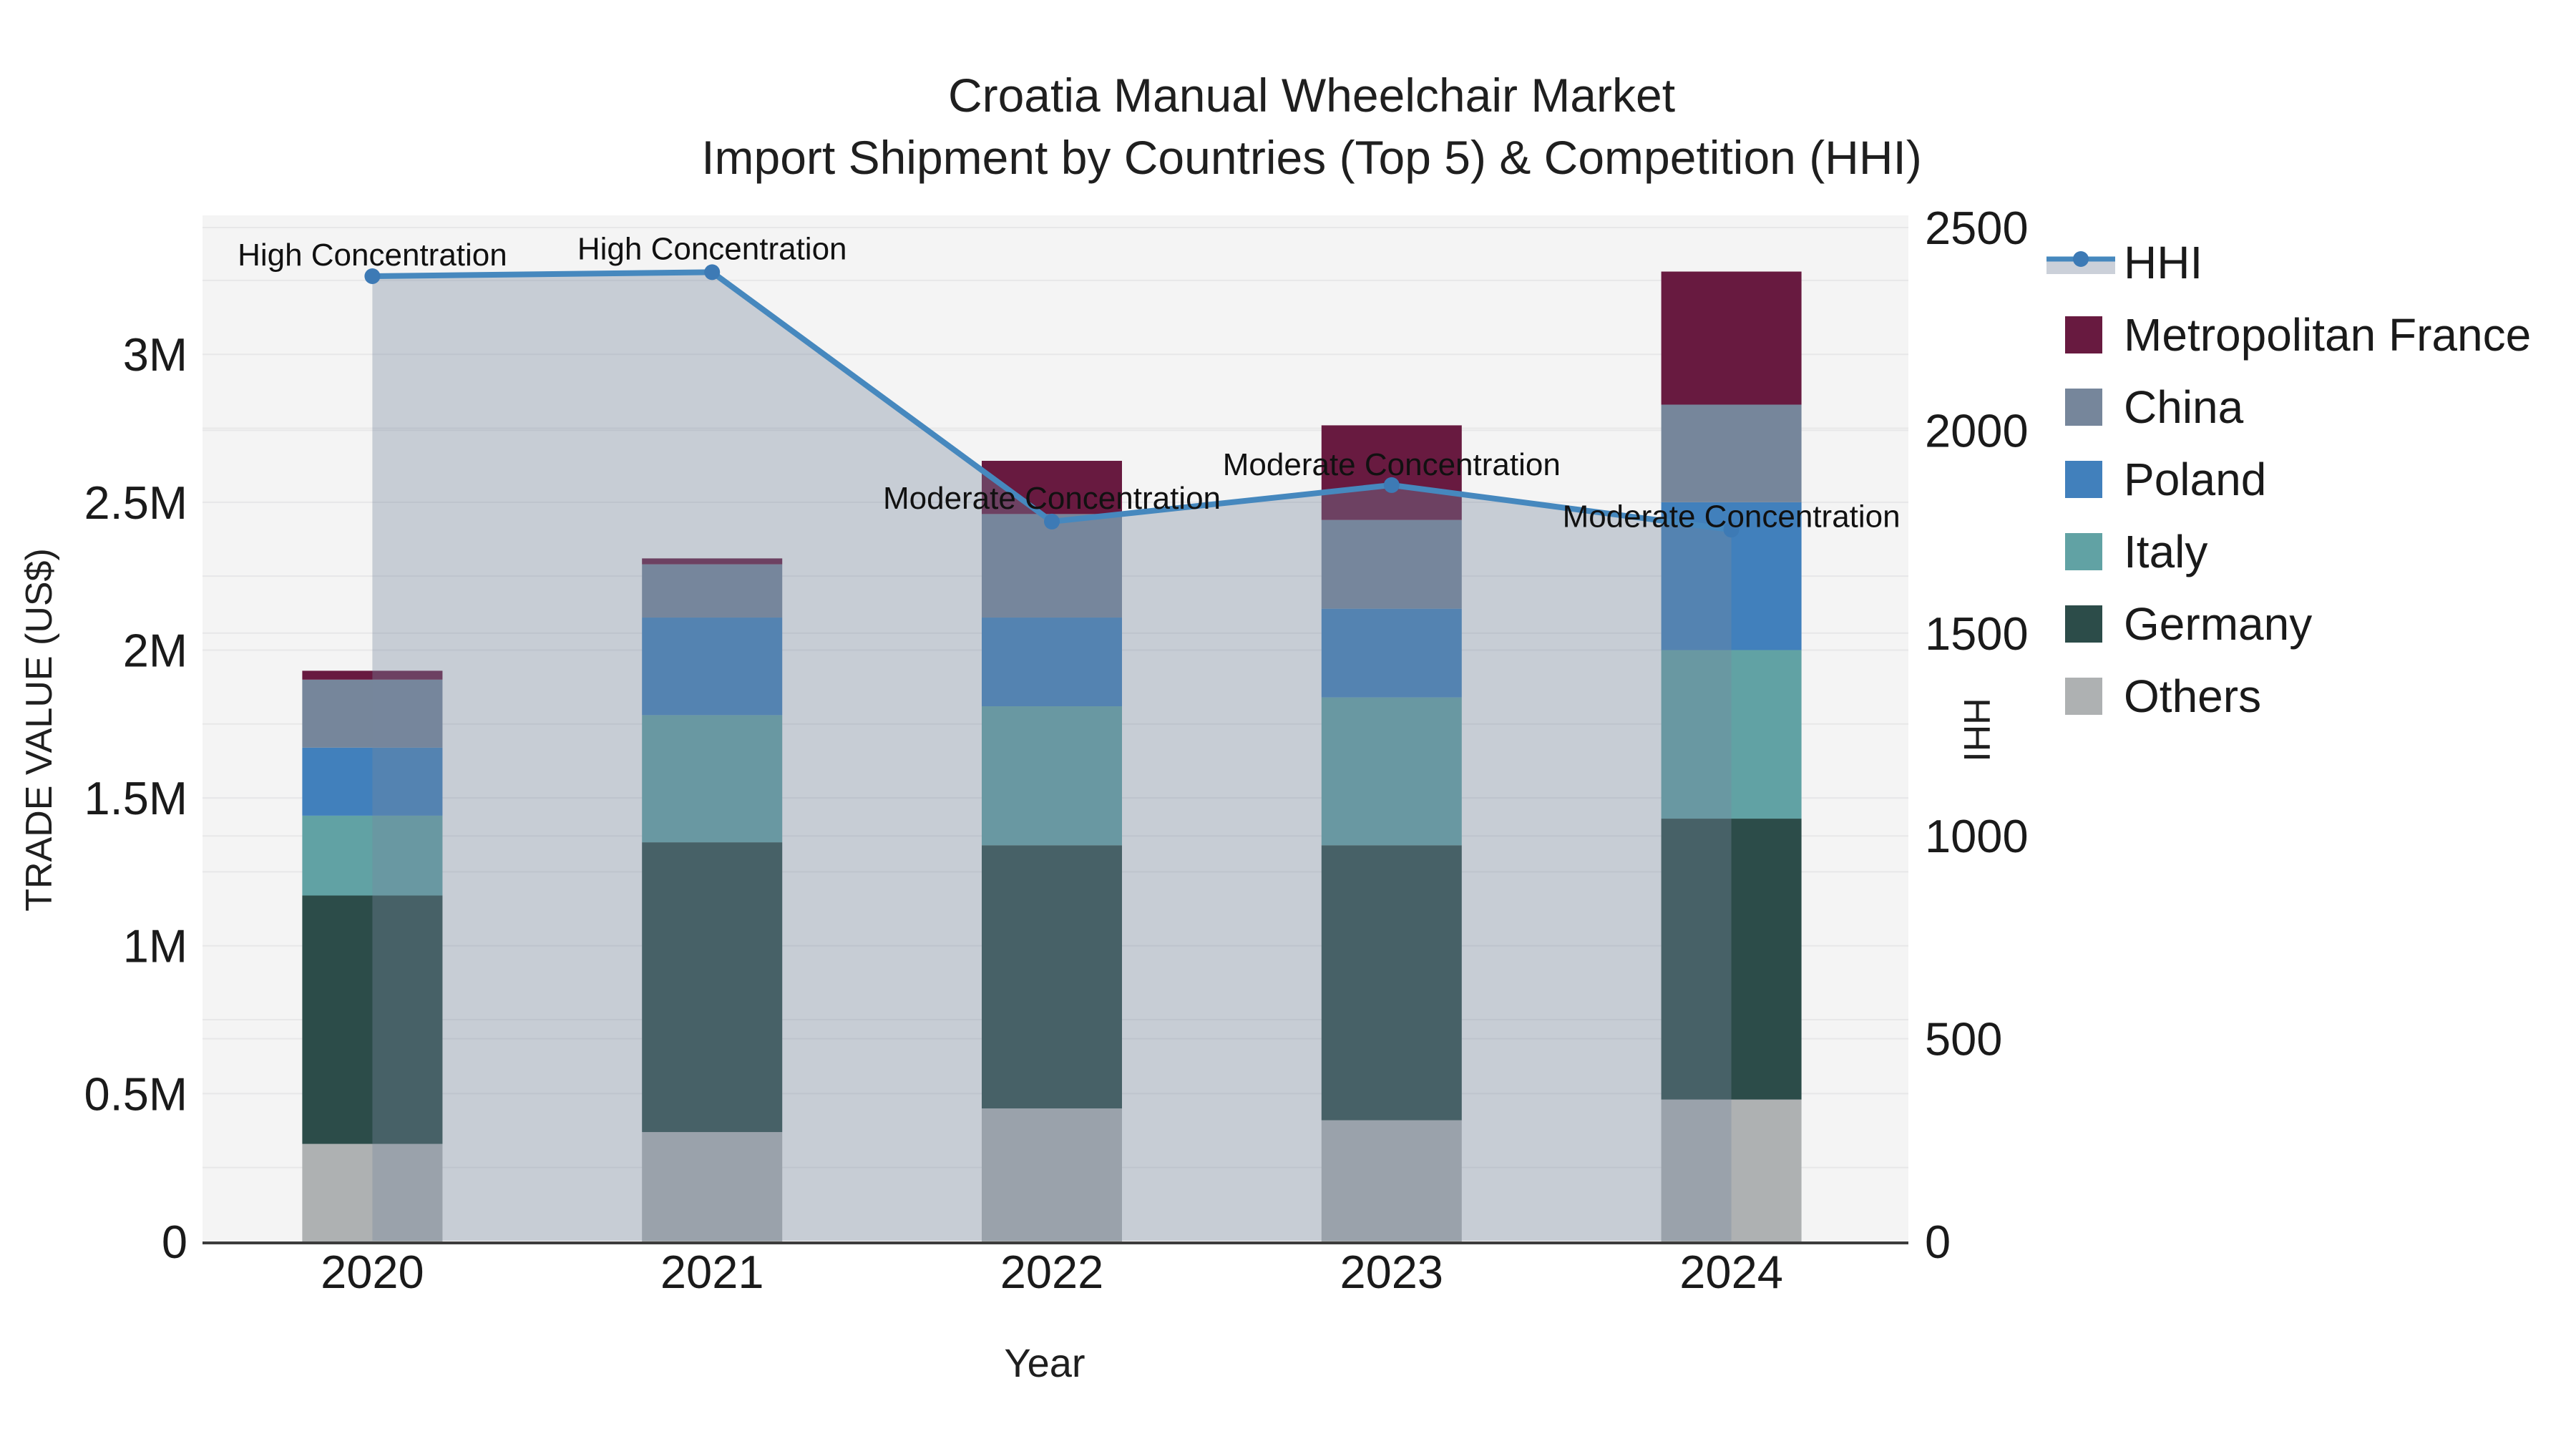 The image size is (2576, 1449). What do you see at coordinates (712, 987) in the screenshot?
I see `bar-segment-germany-2021` at bounding box center [712, 987].